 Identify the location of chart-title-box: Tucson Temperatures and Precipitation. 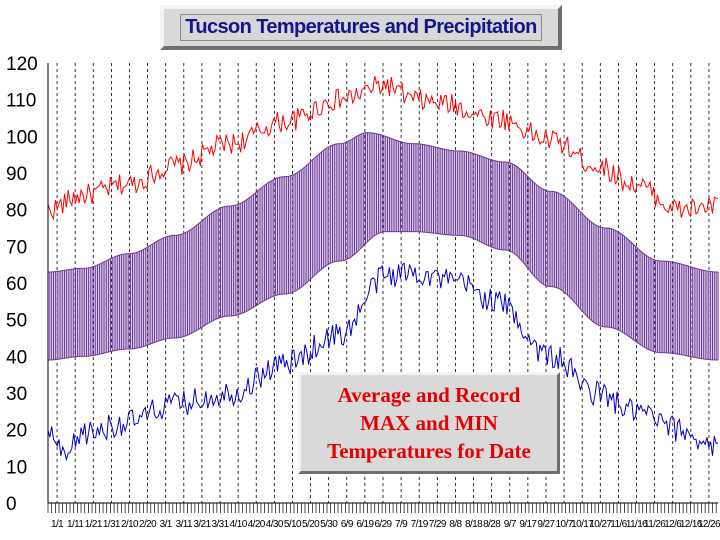
(361, 27).